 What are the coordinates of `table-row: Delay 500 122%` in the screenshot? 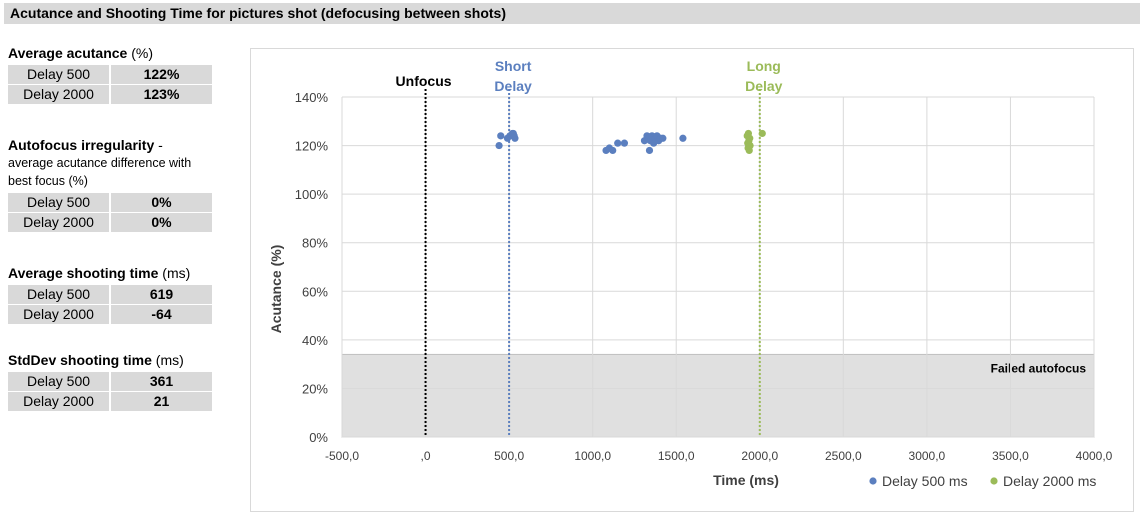 It's located at (110, 74).